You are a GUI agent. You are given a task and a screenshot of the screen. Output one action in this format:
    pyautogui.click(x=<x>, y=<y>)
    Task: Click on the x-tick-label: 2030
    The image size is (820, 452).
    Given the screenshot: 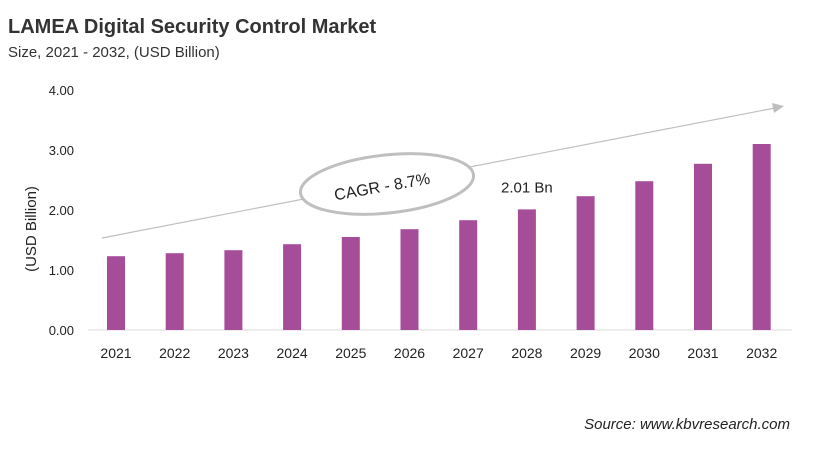 What is the action you would take?
    pyautogui.click(x=644, y=353)
    